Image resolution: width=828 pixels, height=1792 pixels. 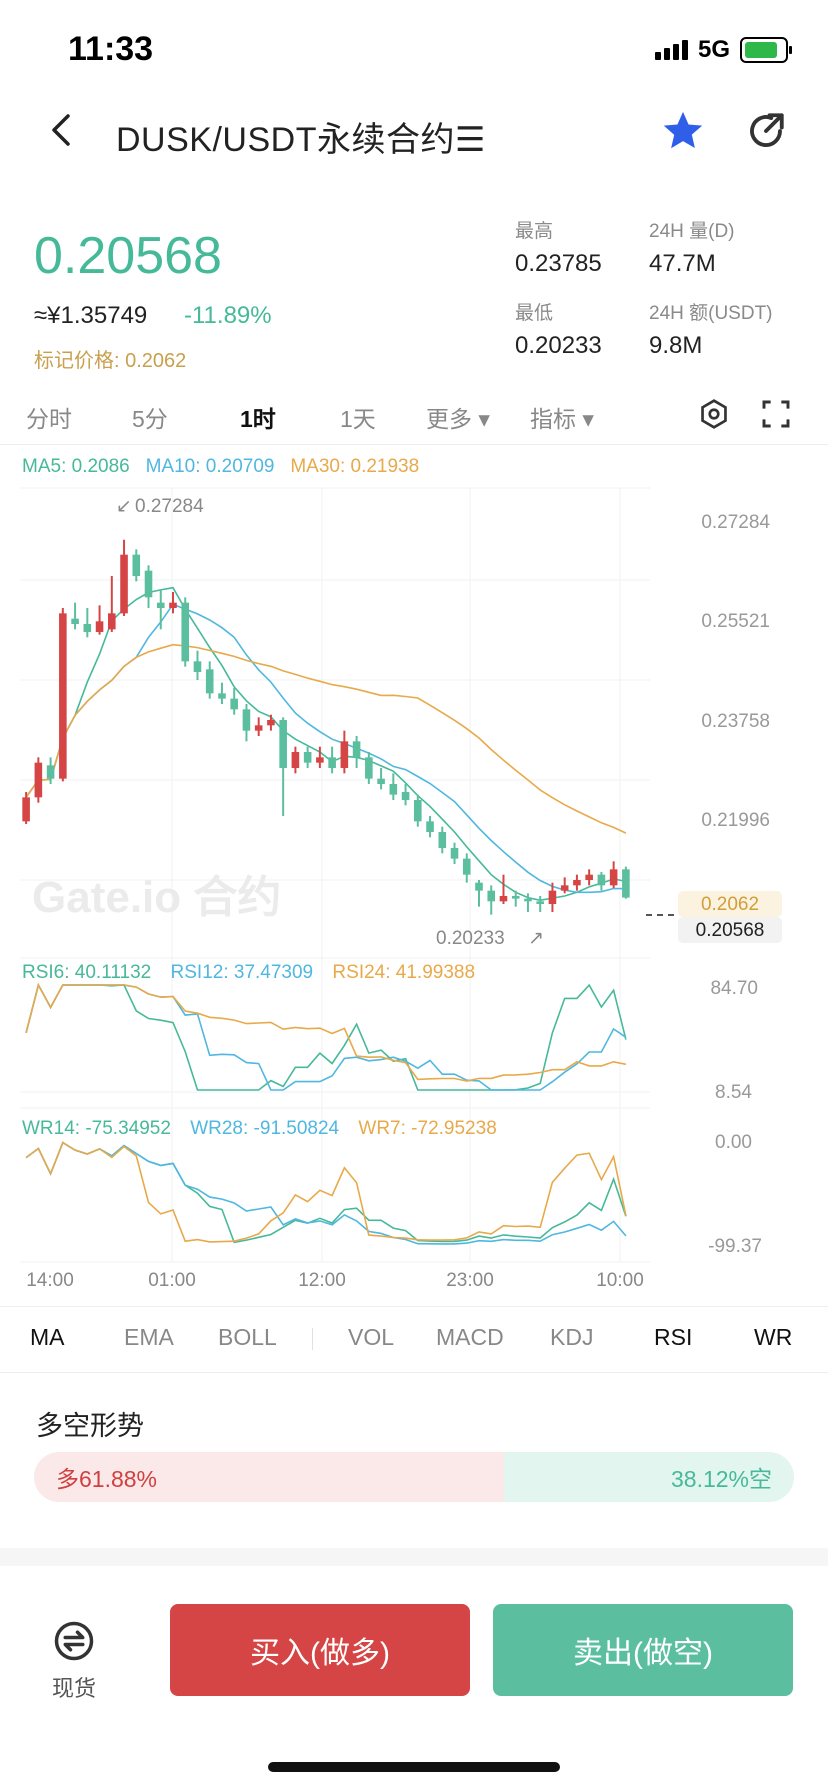 What do you see at coordinates (91, 315) in the screenshot?
I see `cny-price: ≈¥1.35749` at bounding box center [91, 315].